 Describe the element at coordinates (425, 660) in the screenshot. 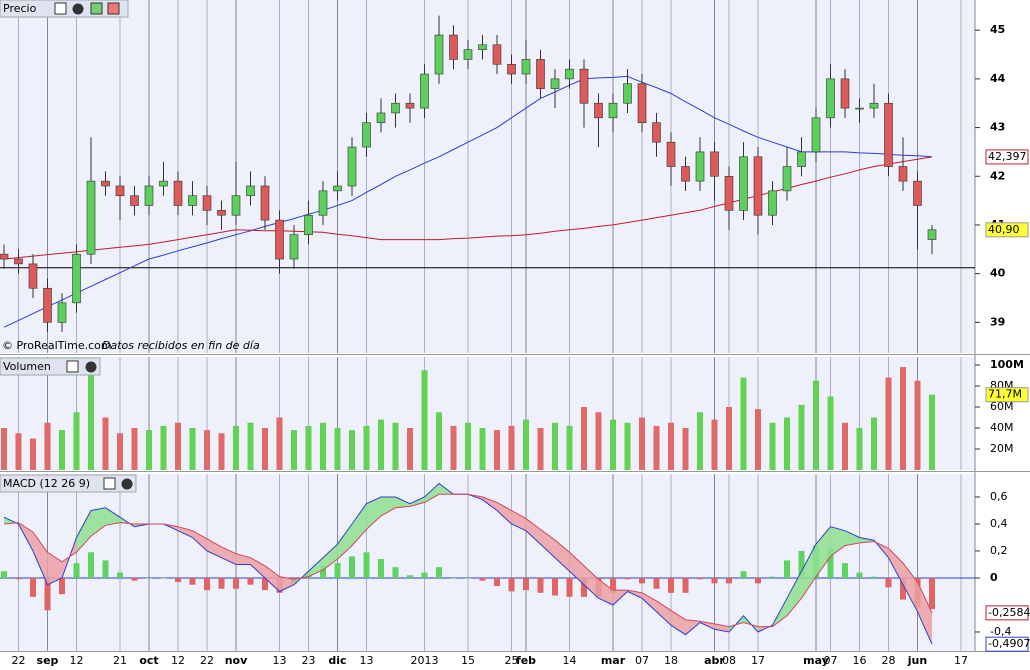

I see `x-tick-label: 2013` at that location.